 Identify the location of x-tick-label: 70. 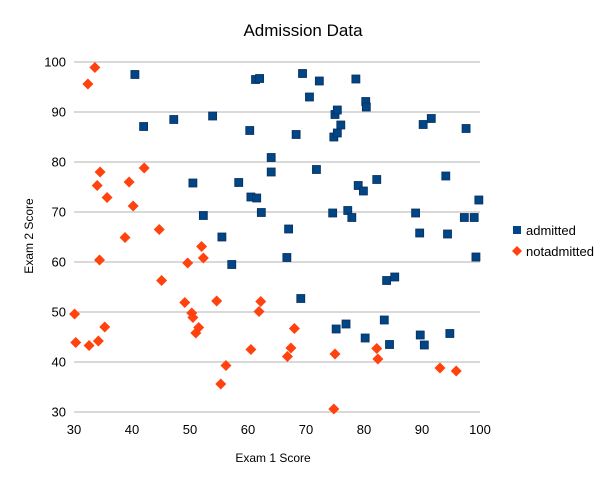
(306, 429).